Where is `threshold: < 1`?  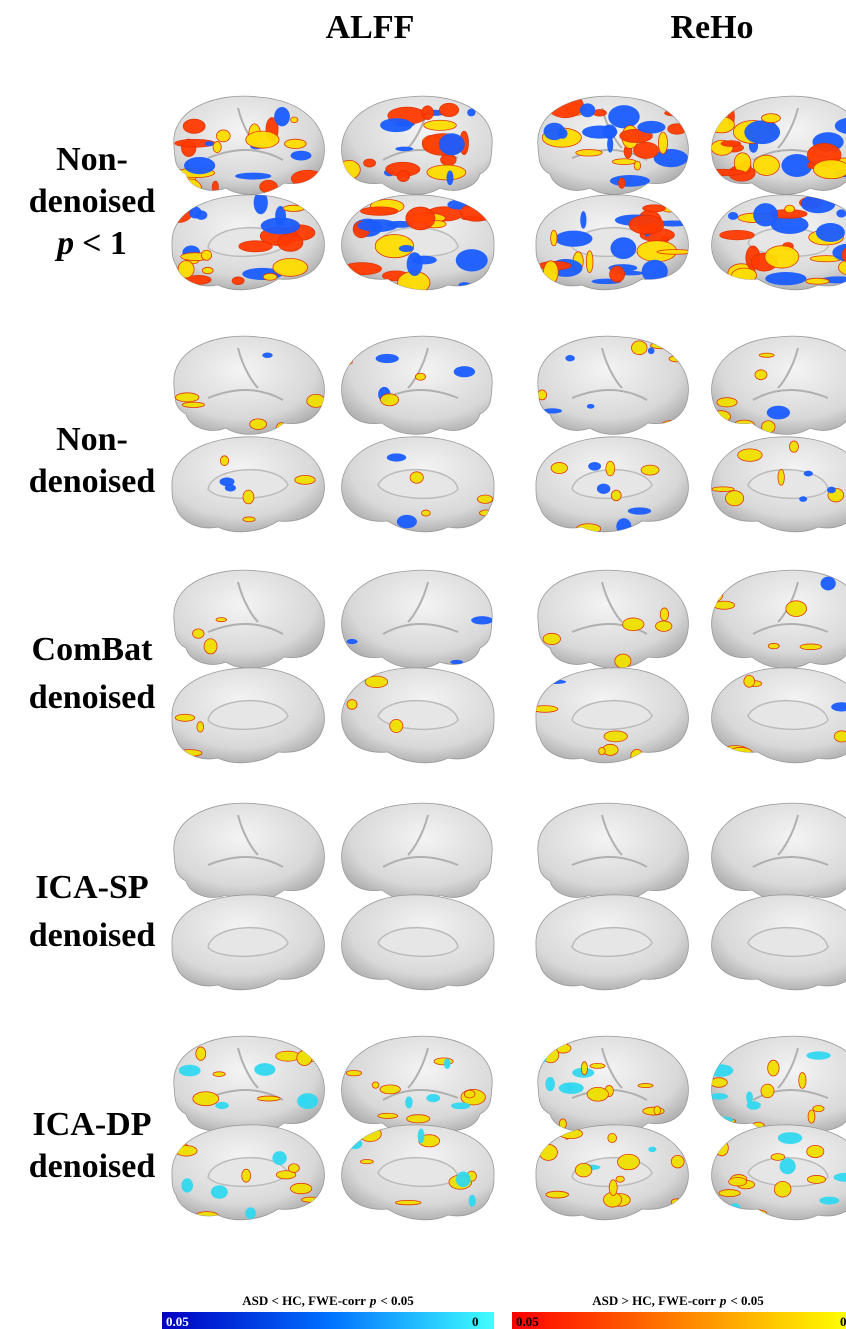 threshold: < 1 is located at coordinates (104, 243).